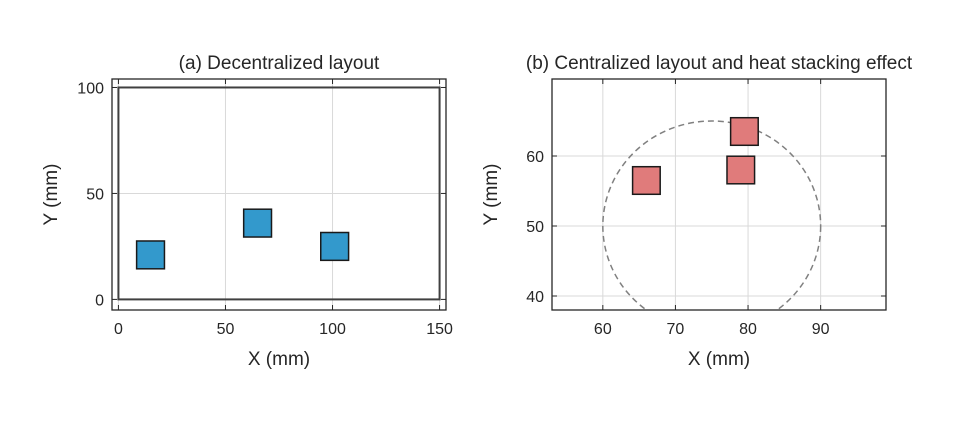 This screenshot has height=424, width=975. I want to click on panel-b-x-axis-label: X (mm), so click(719, 359).